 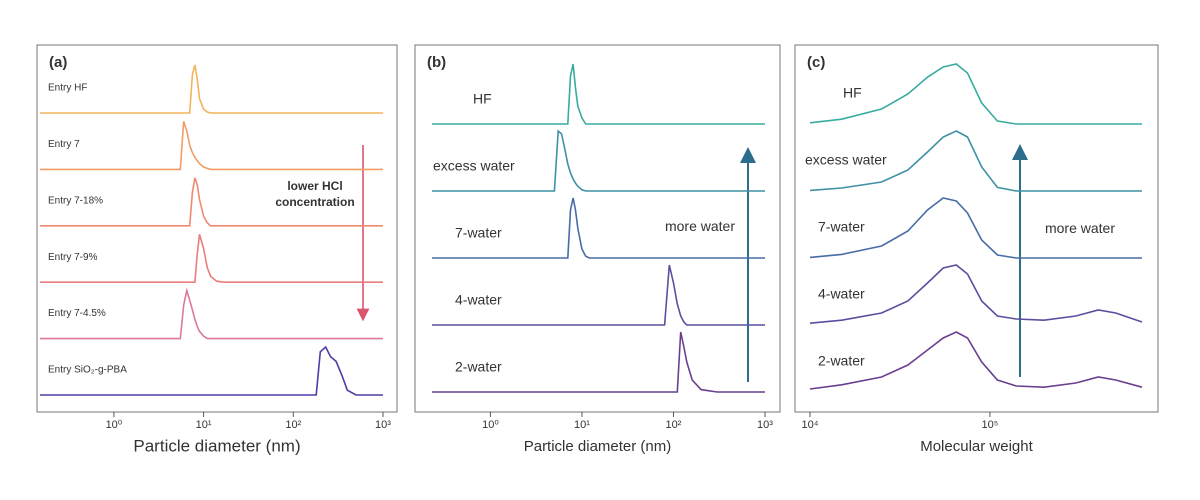 What do you see at coordinates (73, 257) in the screenshot?
I see `series-label: Entry 7-9%` at bounding box center [73, 257].